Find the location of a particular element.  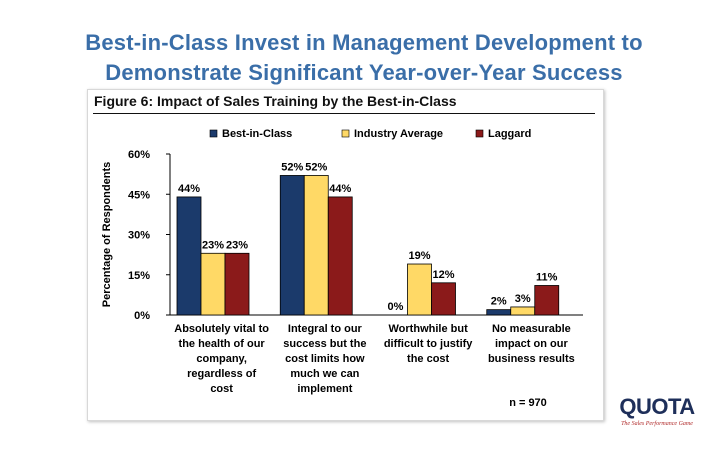

category-label: company, is located at coordinates (221, 359).